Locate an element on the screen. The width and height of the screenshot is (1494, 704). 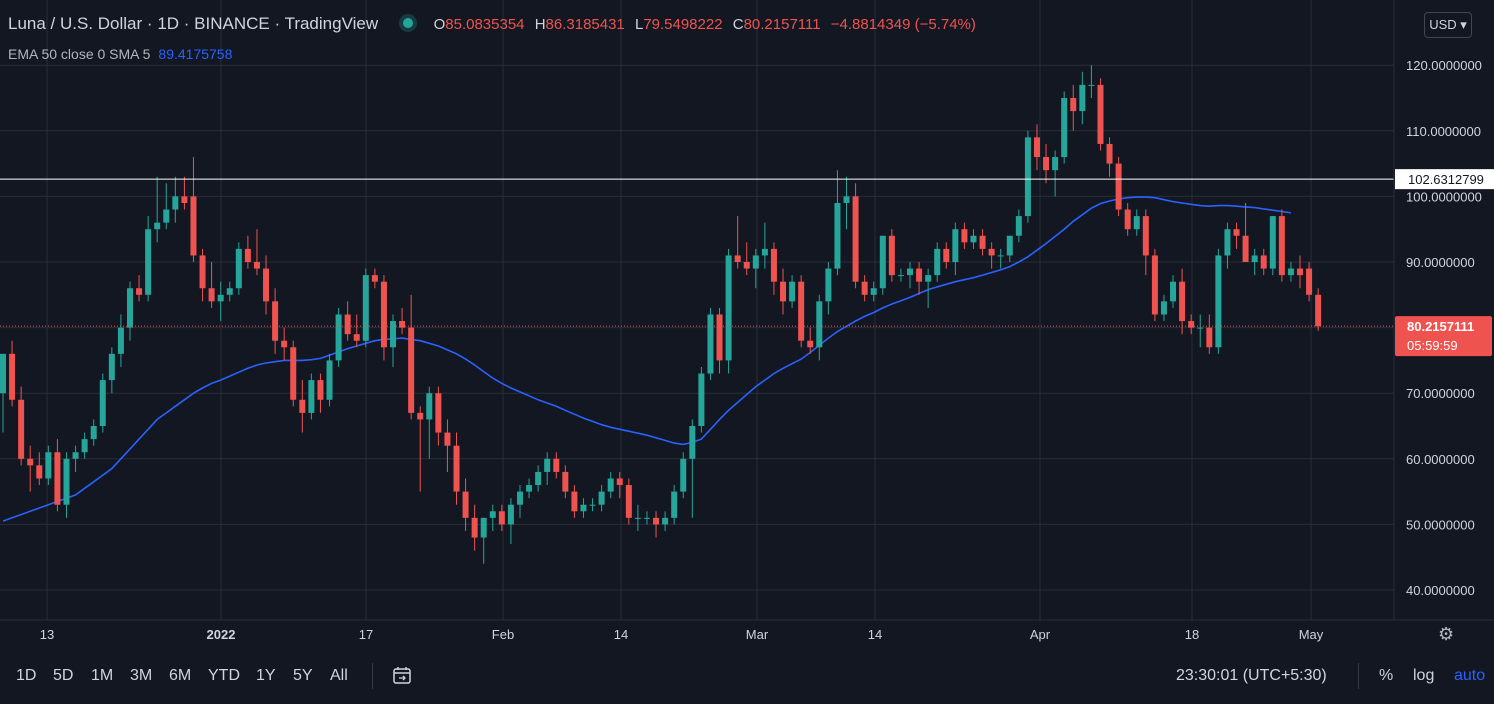
clock-label: 23:30:01 (UTC+5:30) is located at coordinates (1251, 675).